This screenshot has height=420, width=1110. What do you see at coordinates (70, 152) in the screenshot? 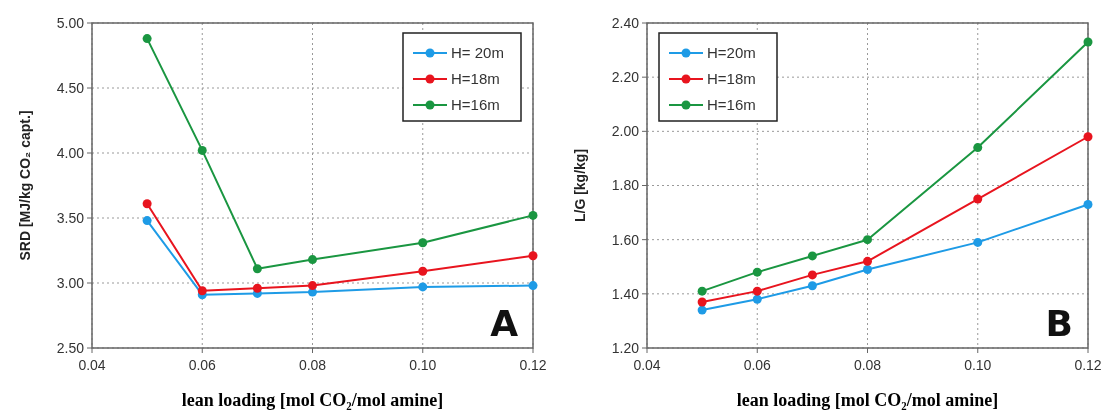
I see `y-tick-label: 4.00` at bounding box center [70, 152].